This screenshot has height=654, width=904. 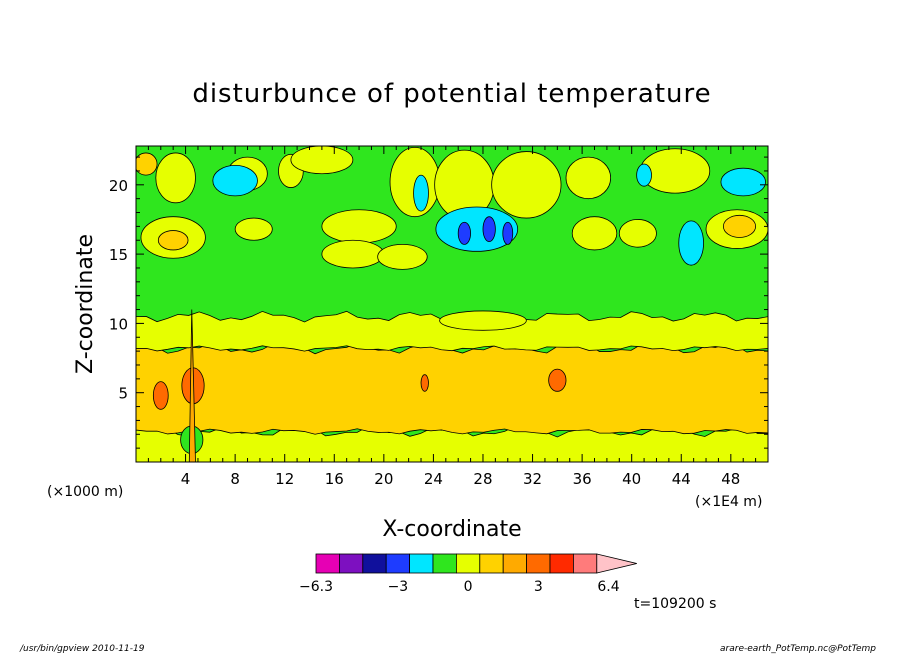 What do you see at coordinates (451, 529) in the screenshot?
I see `x-axis-label: X-coordinate` at bounding box center [451, 529].